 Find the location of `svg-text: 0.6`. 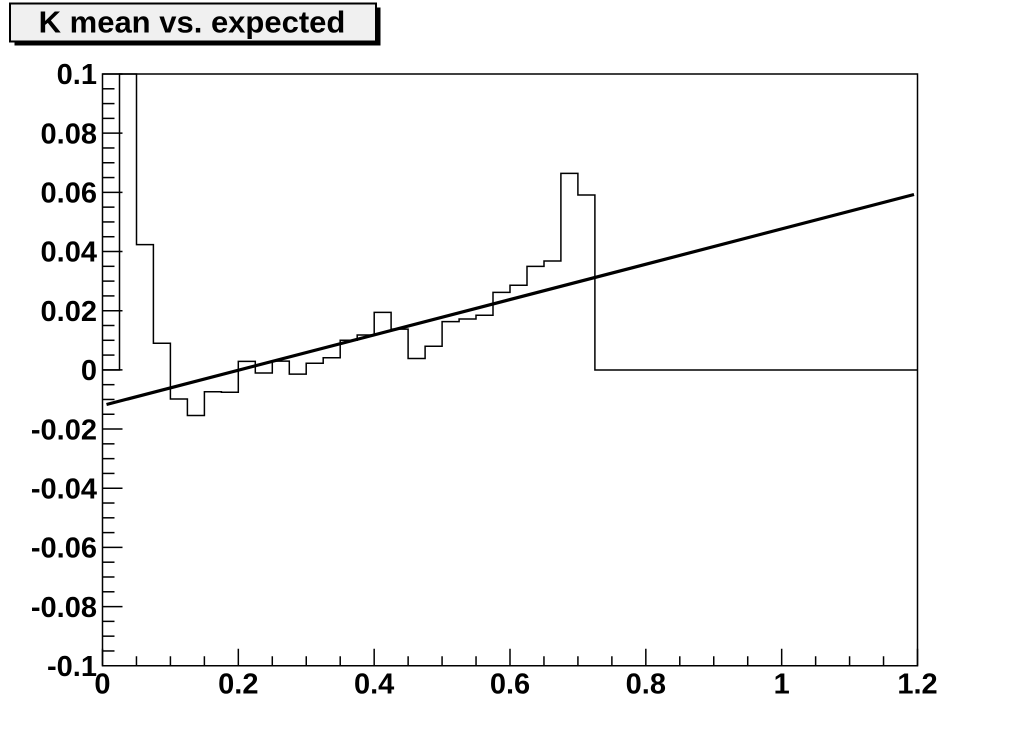

svg-text: 0.6 is located at coordinates (510, 685).